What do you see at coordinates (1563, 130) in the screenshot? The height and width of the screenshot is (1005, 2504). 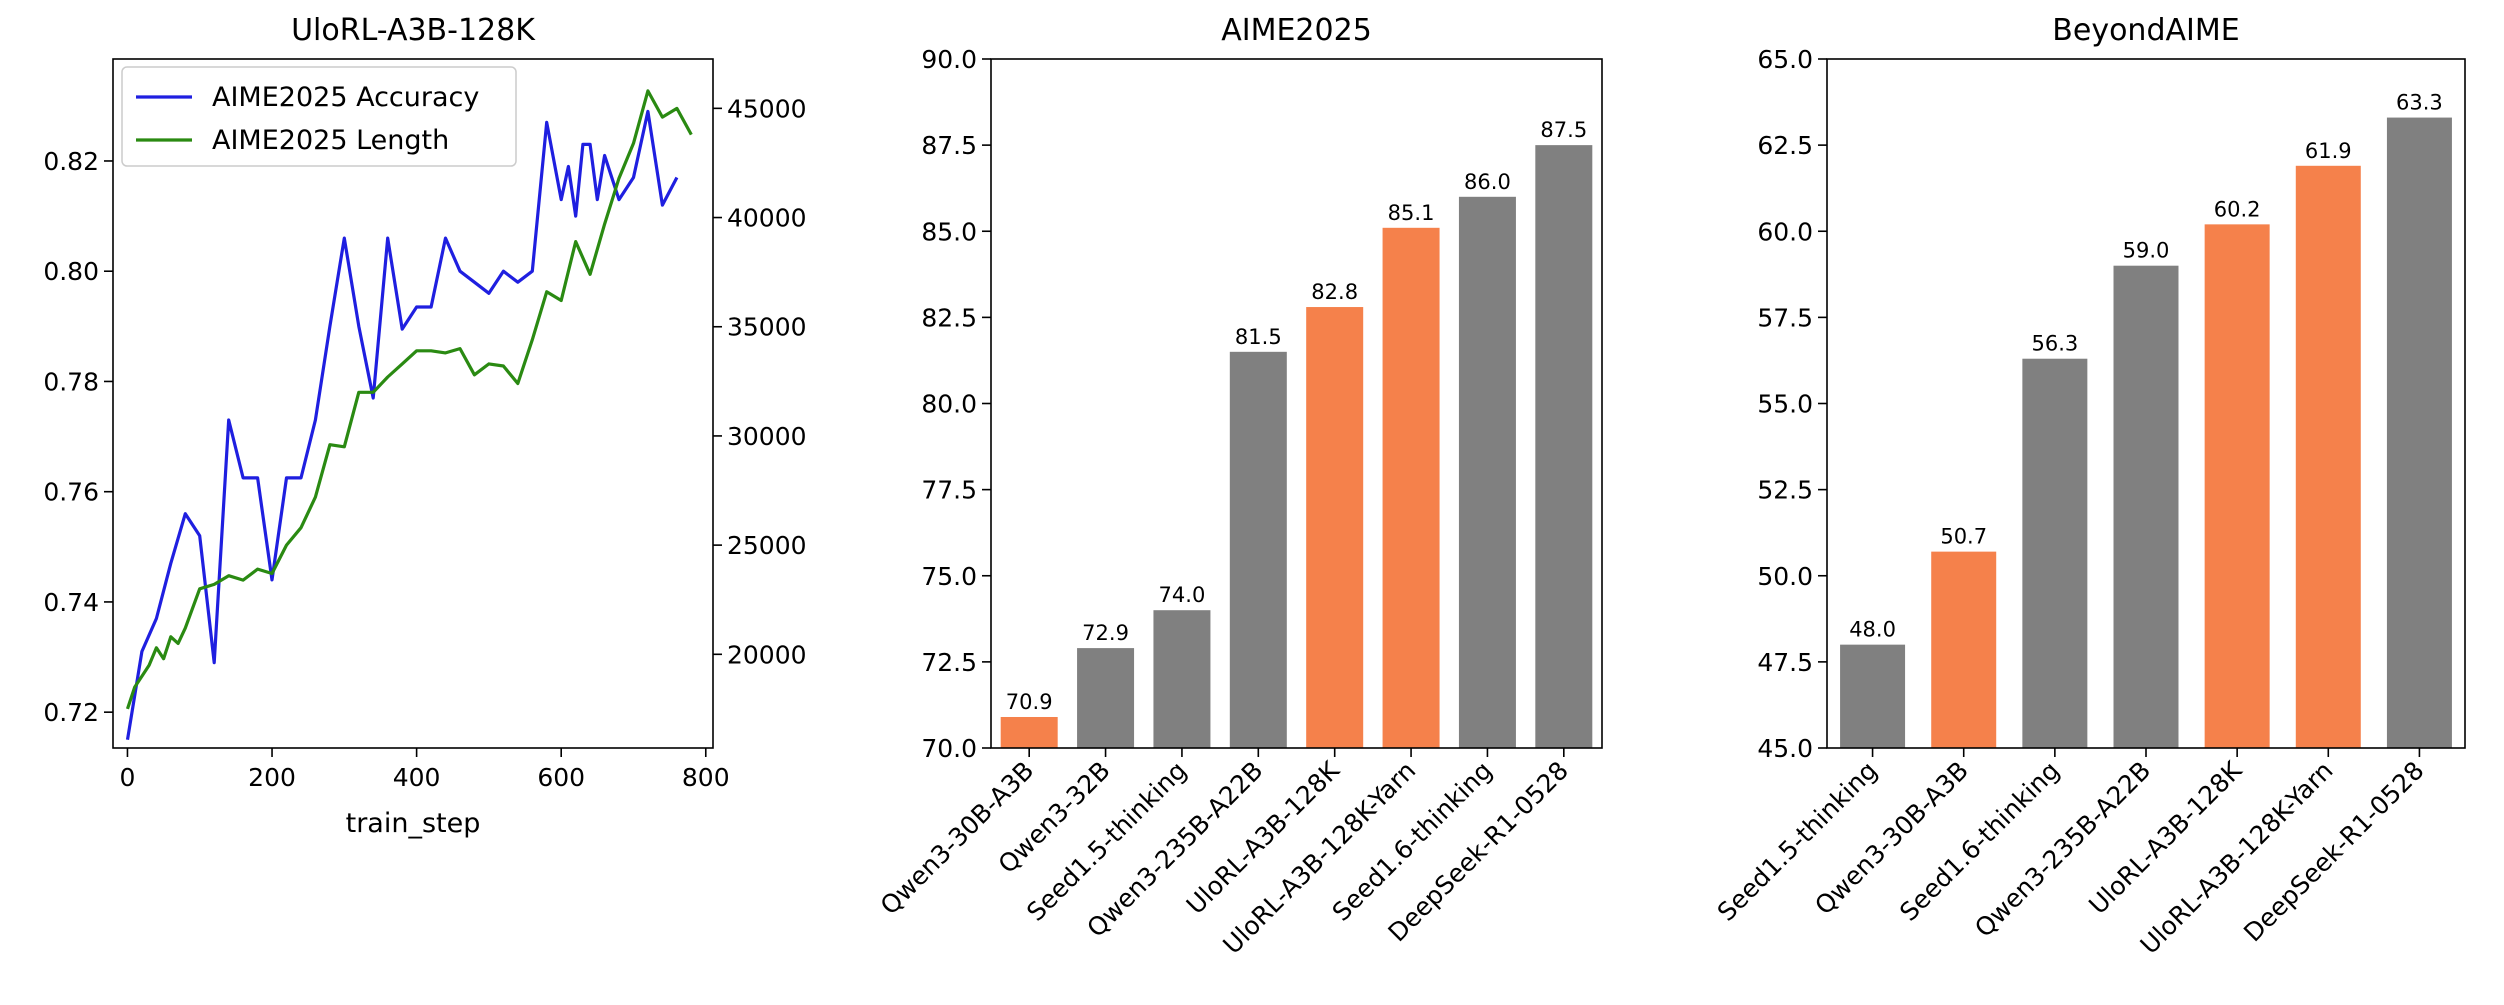 I see `bar-value-label: 87.5` at bounding box center [1563, 130].